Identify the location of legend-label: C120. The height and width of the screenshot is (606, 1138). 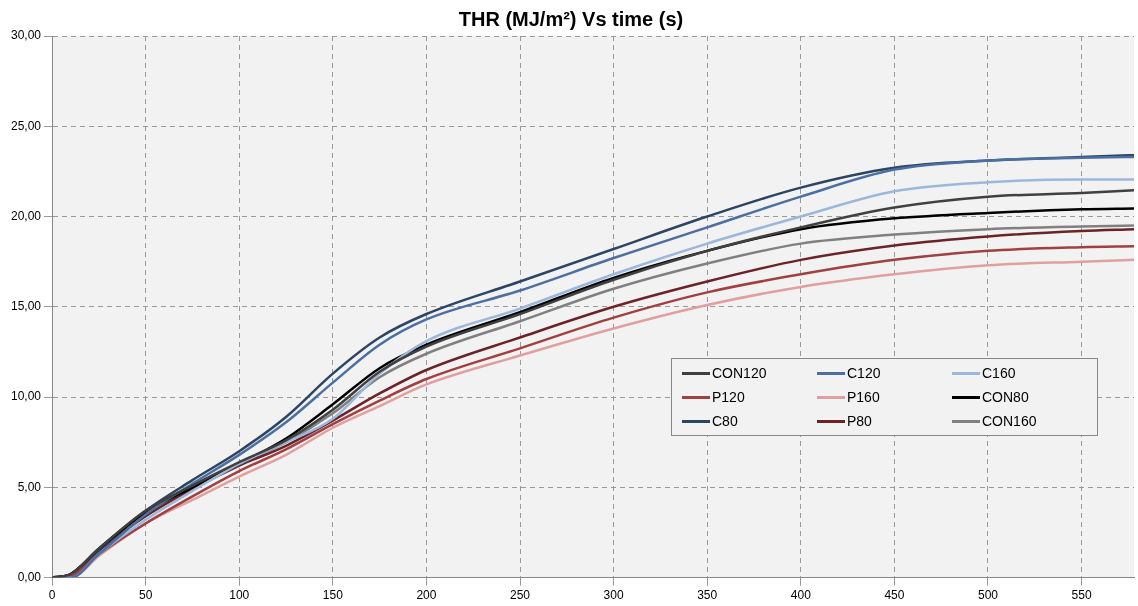
(864, 373).